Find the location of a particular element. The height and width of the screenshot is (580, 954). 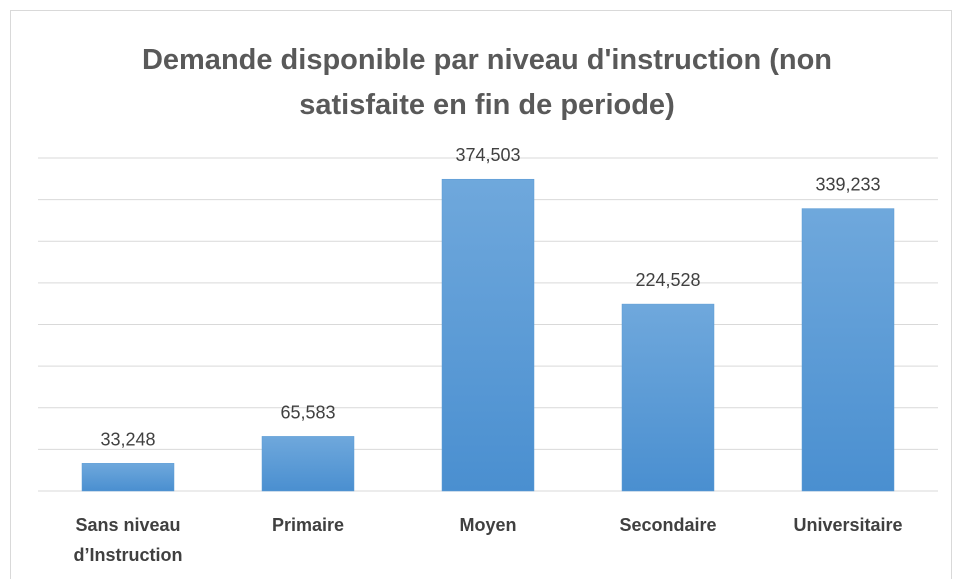

x-tick-label: Primaire is located at coordinates (308, 525).